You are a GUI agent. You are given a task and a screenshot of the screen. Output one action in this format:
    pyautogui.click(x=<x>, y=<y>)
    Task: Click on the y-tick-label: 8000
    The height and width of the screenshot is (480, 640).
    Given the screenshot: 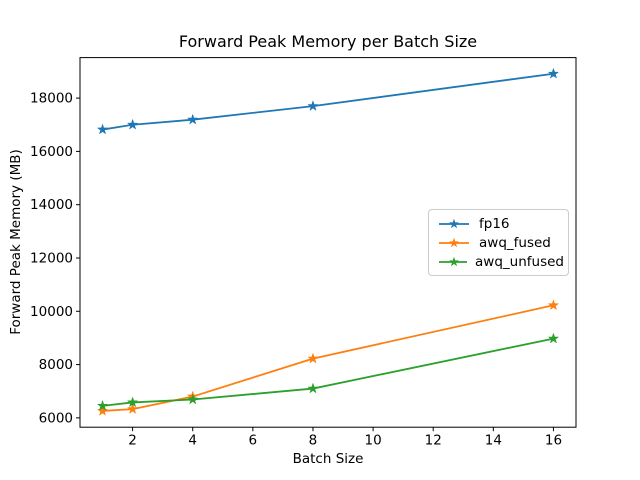 What is the action you would take?
    pyautogui.click(x=56, y=365)
    